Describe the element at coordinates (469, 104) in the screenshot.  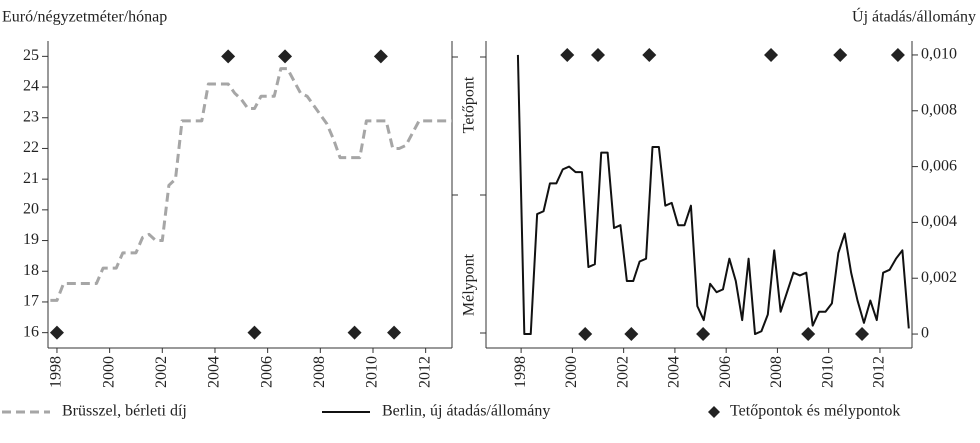
I see `annotation: Tetőpont` at that location.